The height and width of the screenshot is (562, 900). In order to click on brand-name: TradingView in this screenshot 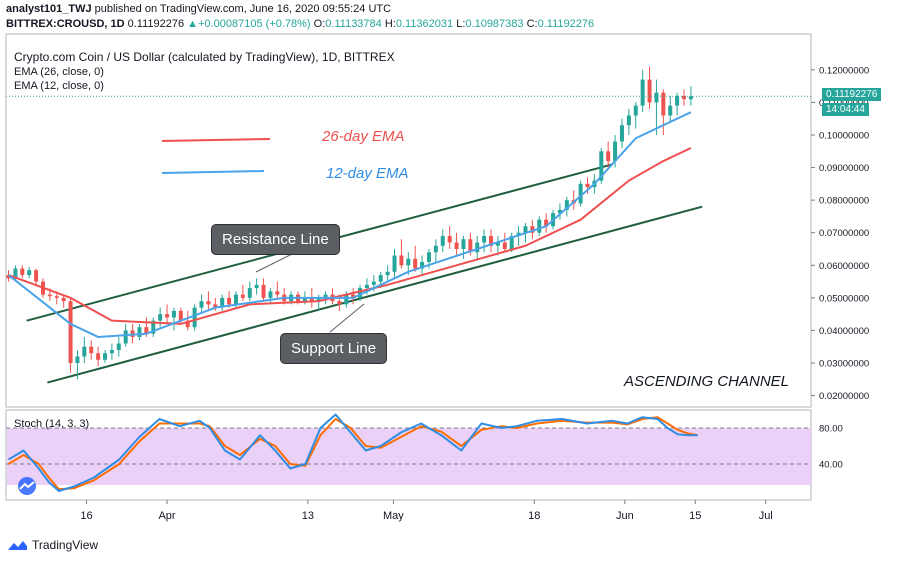, I will do `click(65, 545)`.